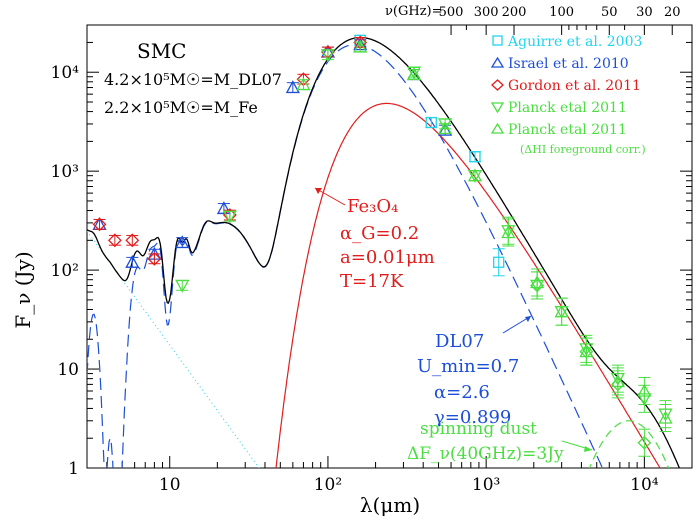 The height and width of the screenshot is (524, 699). What do you see at coordinates (528, 319) in the screenshot?
I see `dl07-arrowhead` at bounding box center [528, 319].